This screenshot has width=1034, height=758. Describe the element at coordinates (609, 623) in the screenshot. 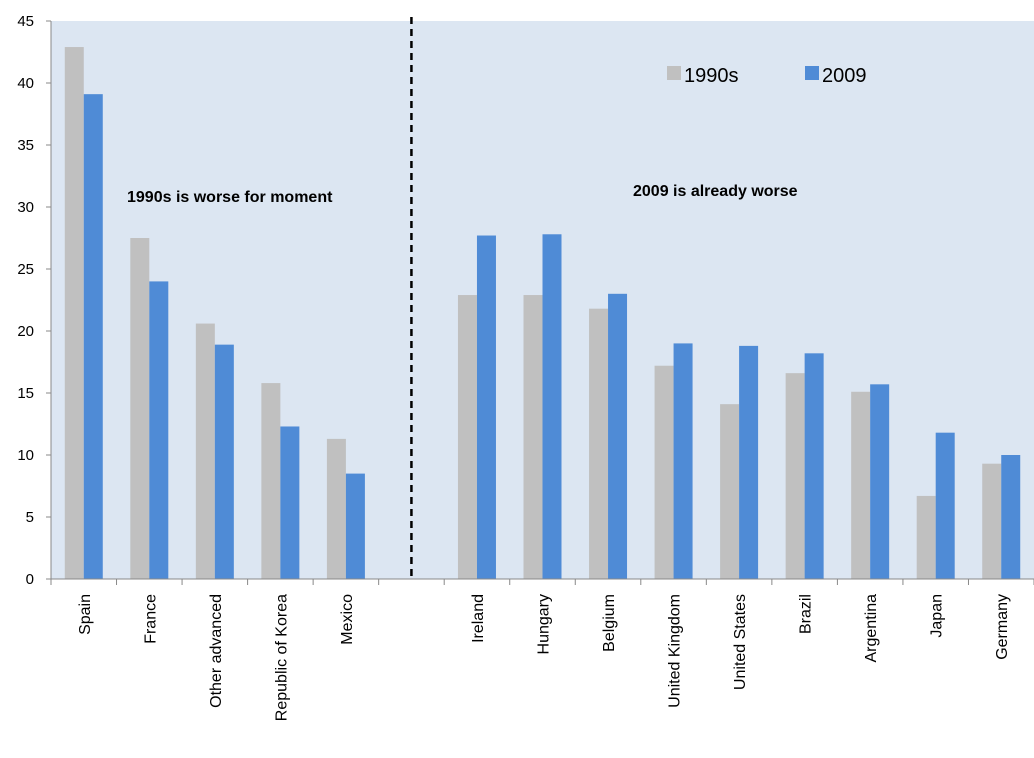

I see `x-category-label-belgium: Belgium` at that location.